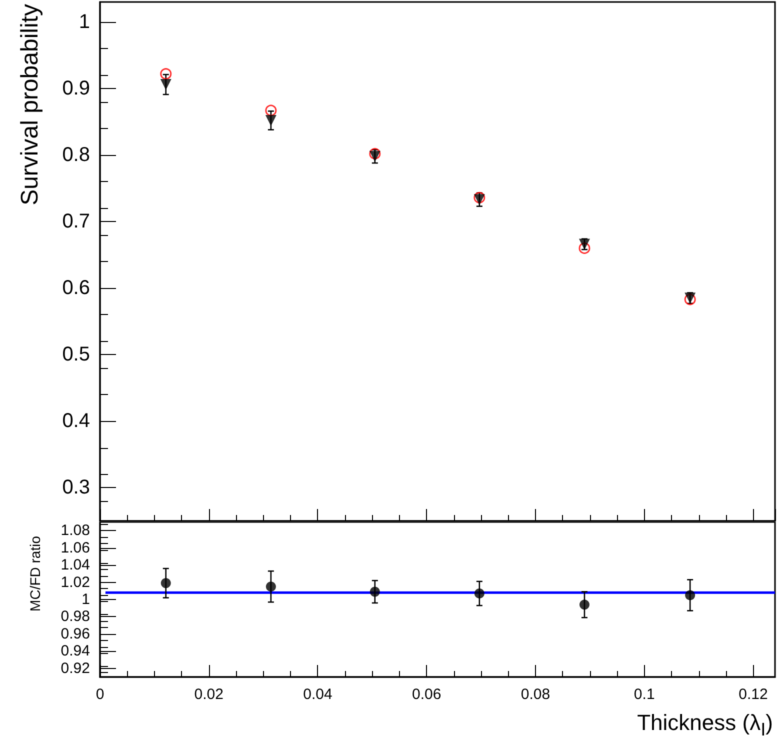 This screenshot has width=777, height=742. What do you see at coordinates (76, 155) in the screenshot?
I see `y-tick-label: 0.8` at bounding box center [76, 155].